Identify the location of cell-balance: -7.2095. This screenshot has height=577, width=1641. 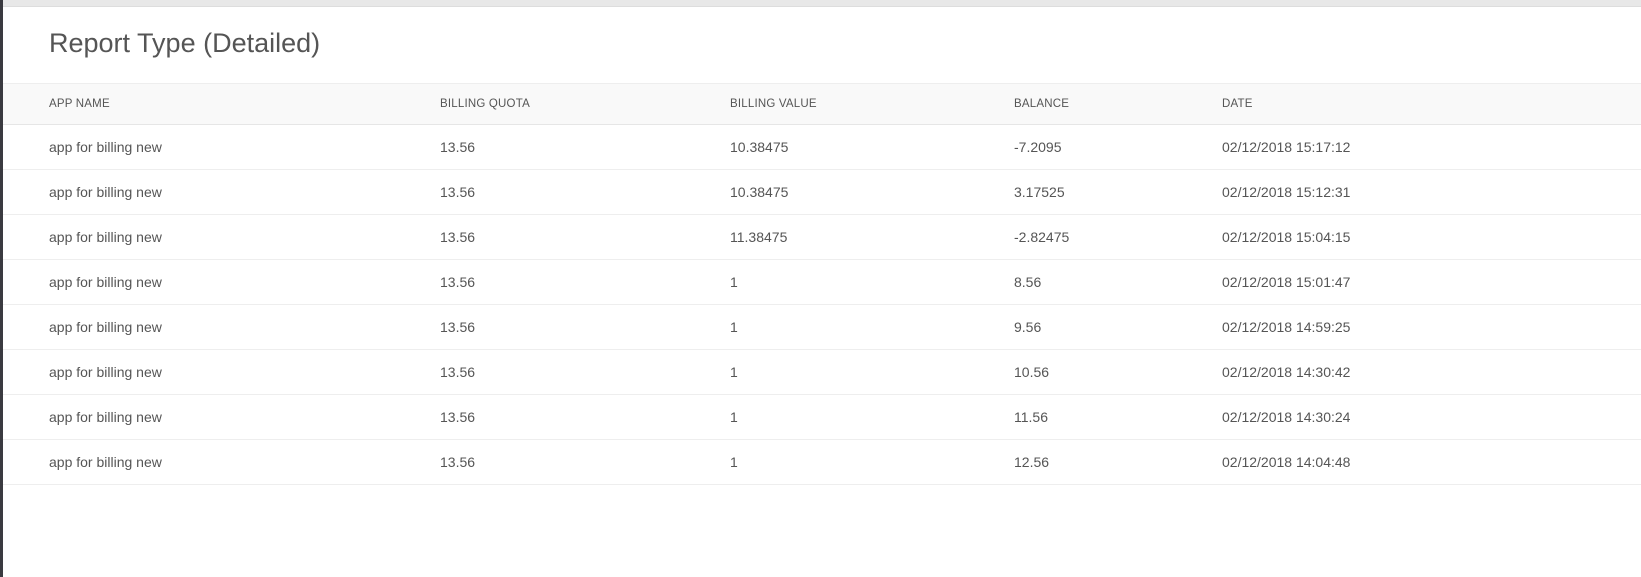
(1118, 147).